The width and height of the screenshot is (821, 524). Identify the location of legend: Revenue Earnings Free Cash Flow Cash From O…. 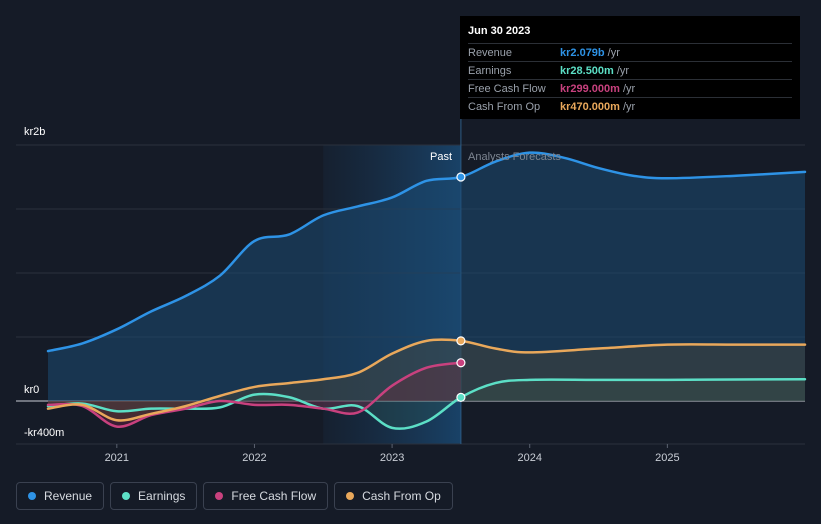
(234, 496).